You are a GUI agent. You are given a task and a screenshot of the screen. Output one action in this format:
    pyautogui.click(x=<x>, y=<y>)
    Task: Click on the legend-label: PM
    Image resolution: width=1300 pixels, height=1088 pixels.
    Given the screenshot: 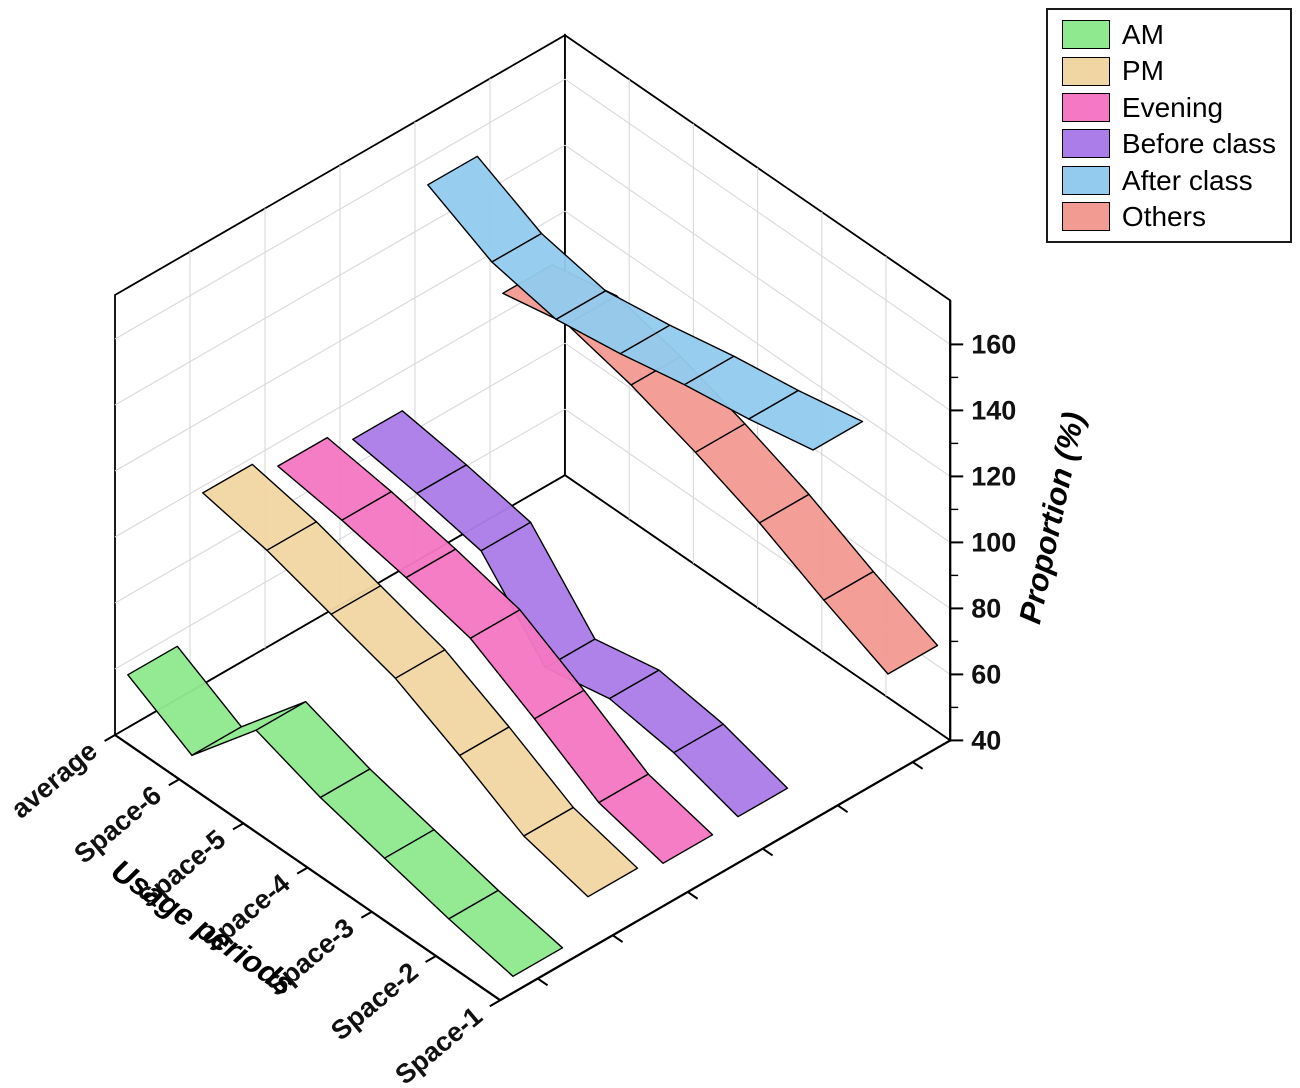 What is the action you would take?
    pyautogui.click(x=1142, y=71)
    